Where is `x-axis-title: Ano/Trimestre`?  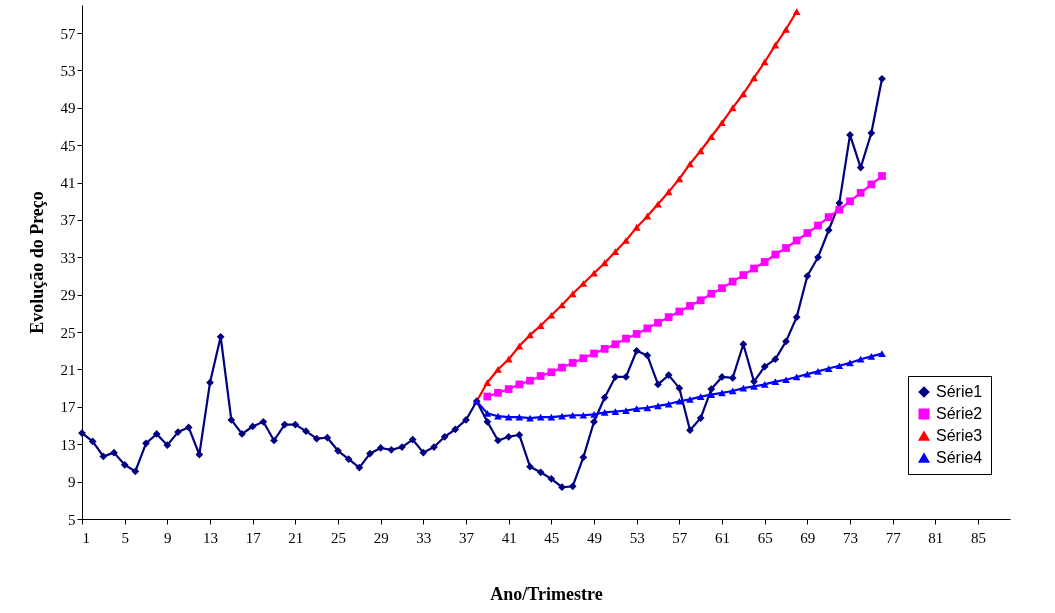
x-axis-title: Ano/Trimestre is located at coordinates (546, 593).